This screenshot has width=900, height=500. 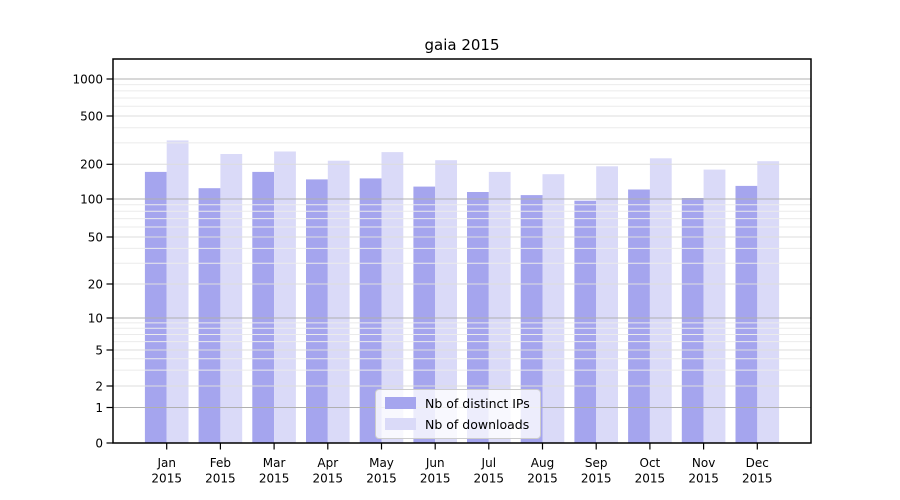 I want to click on x-tick-label-year-sep: 2015, so click(x=596, y=479).